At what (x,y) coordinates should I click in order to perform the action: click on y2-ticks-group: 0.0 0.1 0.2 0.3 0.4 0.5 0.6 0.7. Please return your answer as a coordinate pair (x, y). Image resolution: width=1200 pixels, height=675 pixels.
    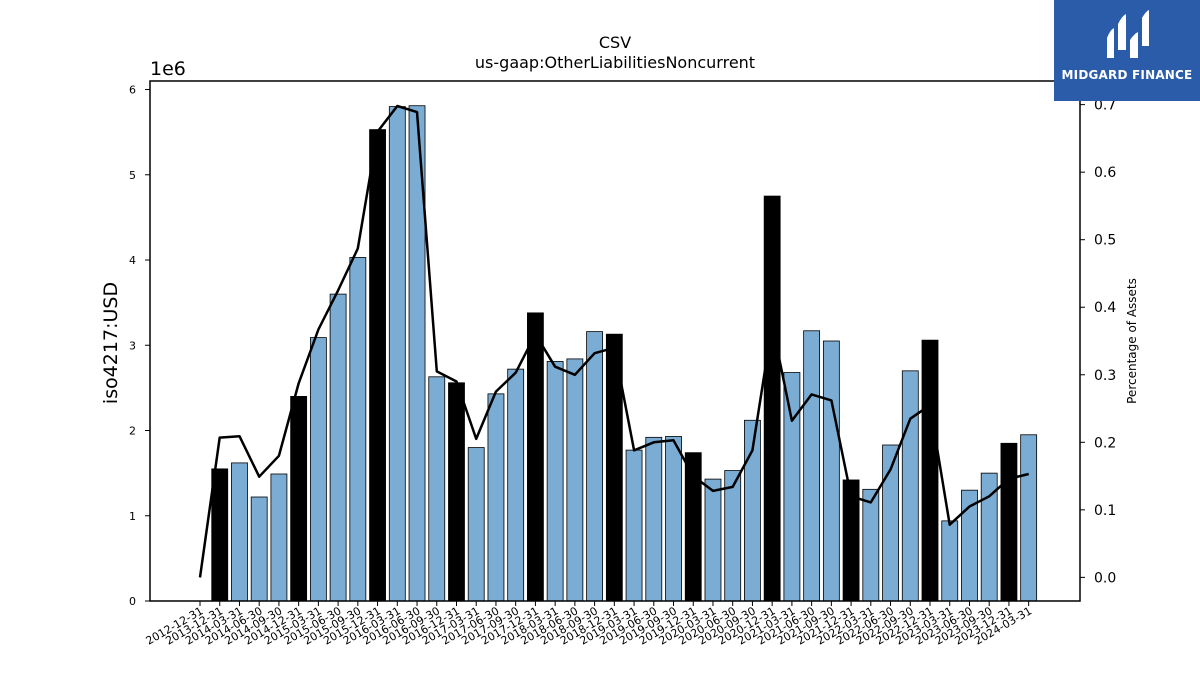
    Looking at the image, I should click on (1098, 342).